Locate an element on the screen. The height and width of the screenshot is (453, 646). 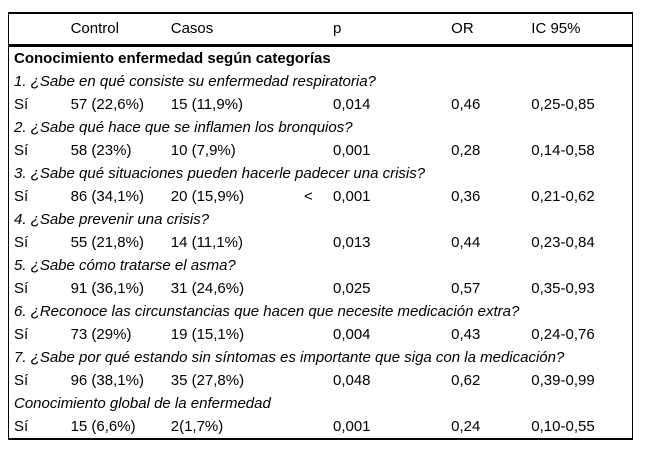
casos-cell: 14 (11,1%) is located at coordinates (206, 242).